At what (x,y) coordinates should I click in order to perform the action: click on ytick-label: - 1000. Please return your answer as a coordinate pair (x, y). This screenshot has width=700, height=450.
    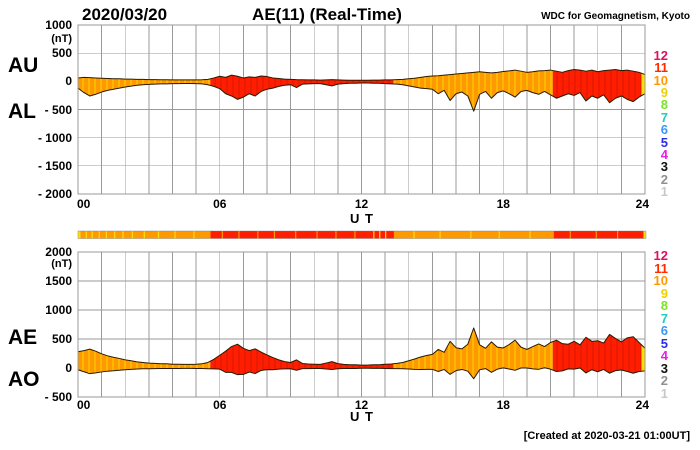
    Looking at the image, I should click on (54, 137).